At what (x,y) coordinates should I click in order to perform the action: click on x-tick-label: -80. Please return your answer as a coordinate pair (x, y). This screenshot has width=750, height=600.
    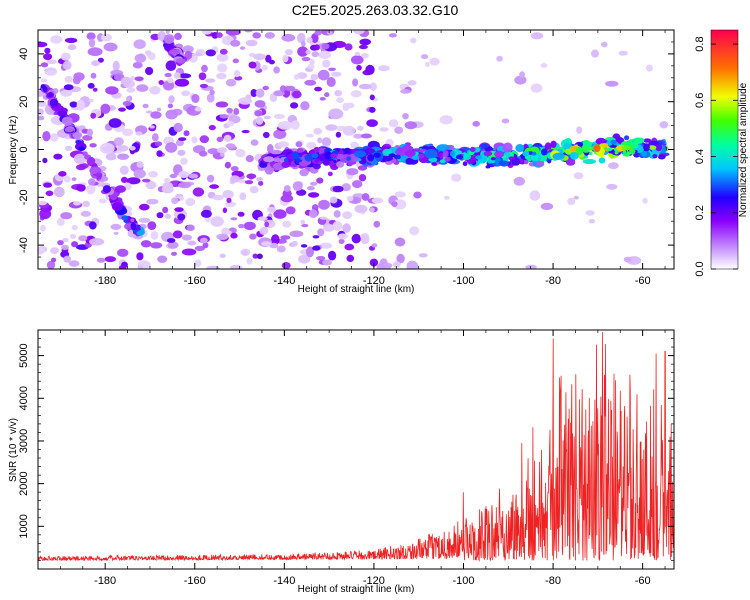
    Looking at the image, I should click on (553, 581).